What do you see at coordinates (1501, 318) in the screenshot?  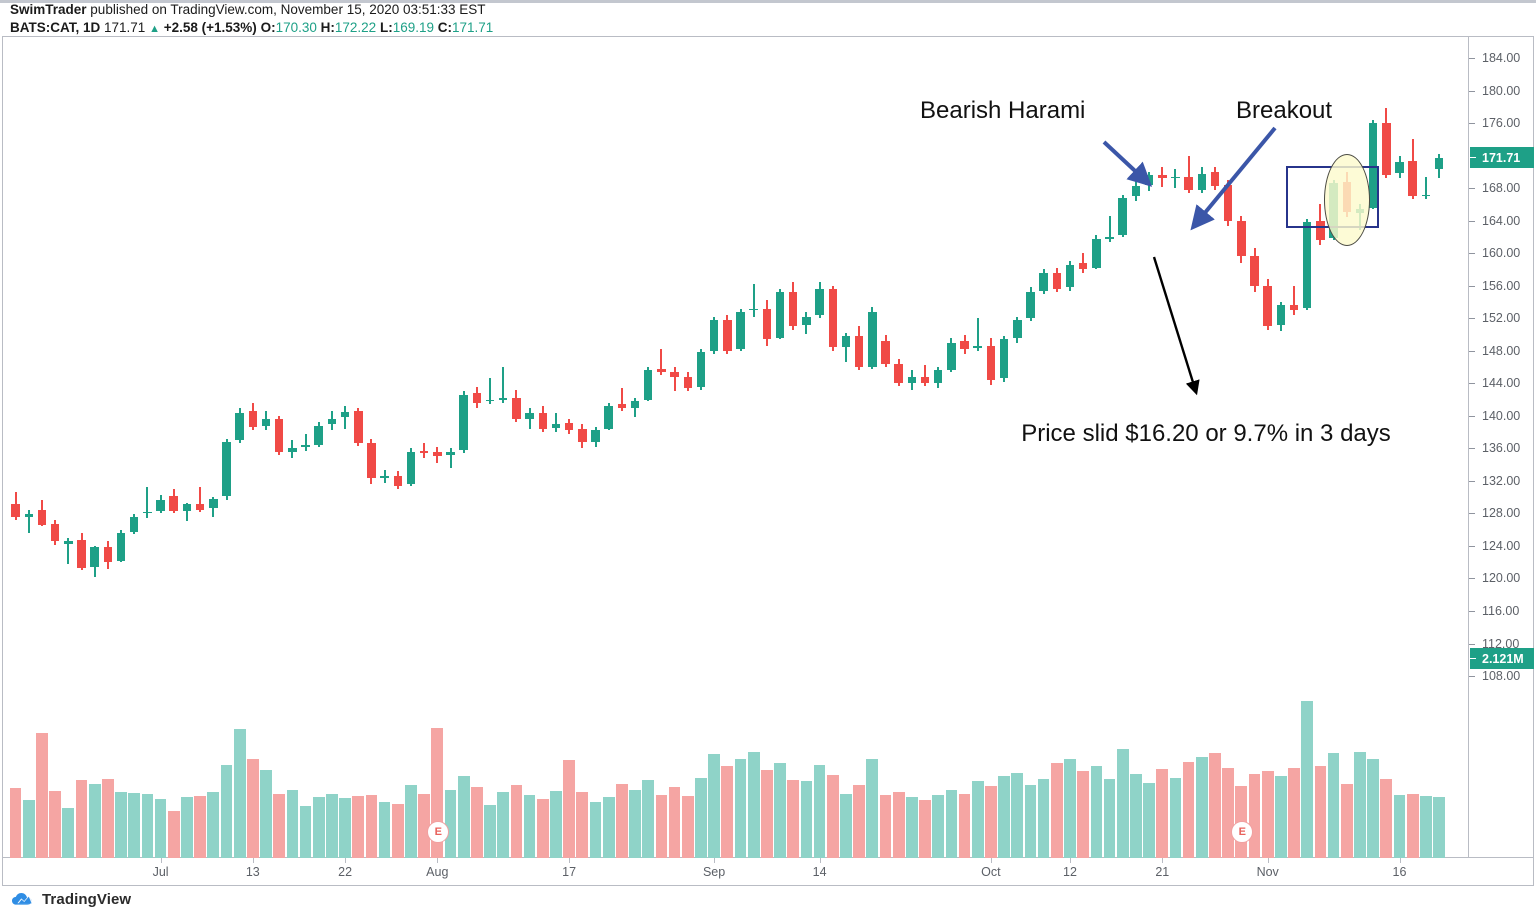 I see `price-tick-label: 152.00` at bounding box center [1501, 318].